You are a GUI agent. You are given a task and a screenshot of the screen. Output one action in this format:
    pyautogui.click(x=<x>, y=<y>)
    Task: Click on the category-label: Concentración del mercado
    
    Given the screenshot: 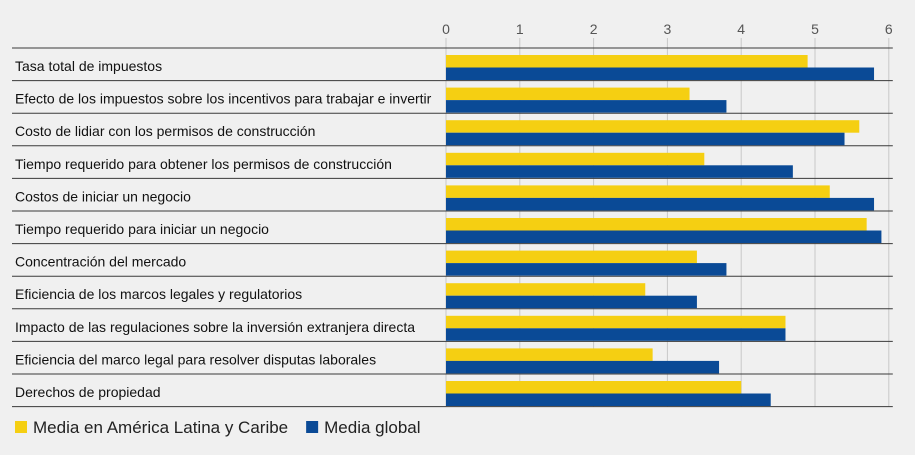 What is the action you would take?
    pyautogui.click(x=100, y=262)
    